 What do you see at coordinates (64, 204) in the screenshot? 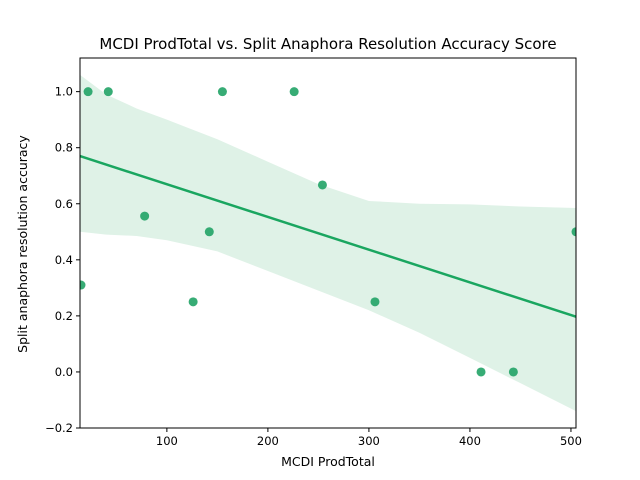
I see `y-tick-label: 0.6` at bounding box center [64, 204].